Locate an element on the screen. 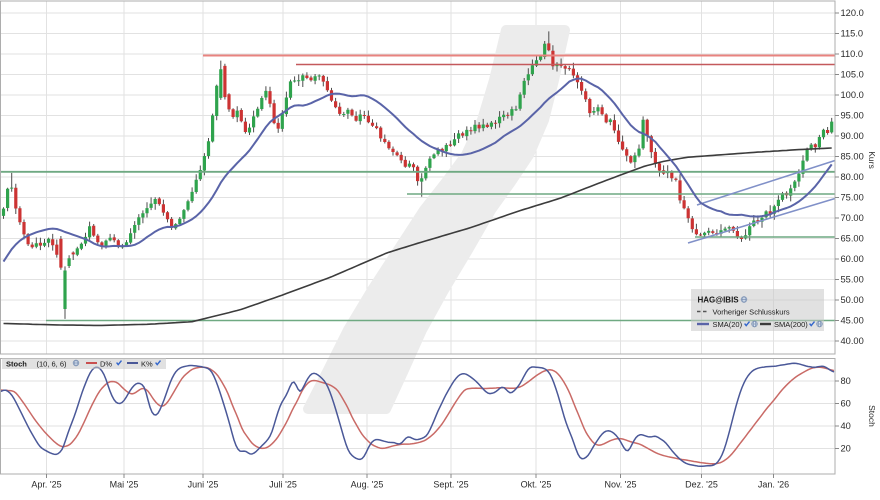 This screenshot has height=500, width=880. svg-text: Mai '25 is located at coordinates (124, 485).